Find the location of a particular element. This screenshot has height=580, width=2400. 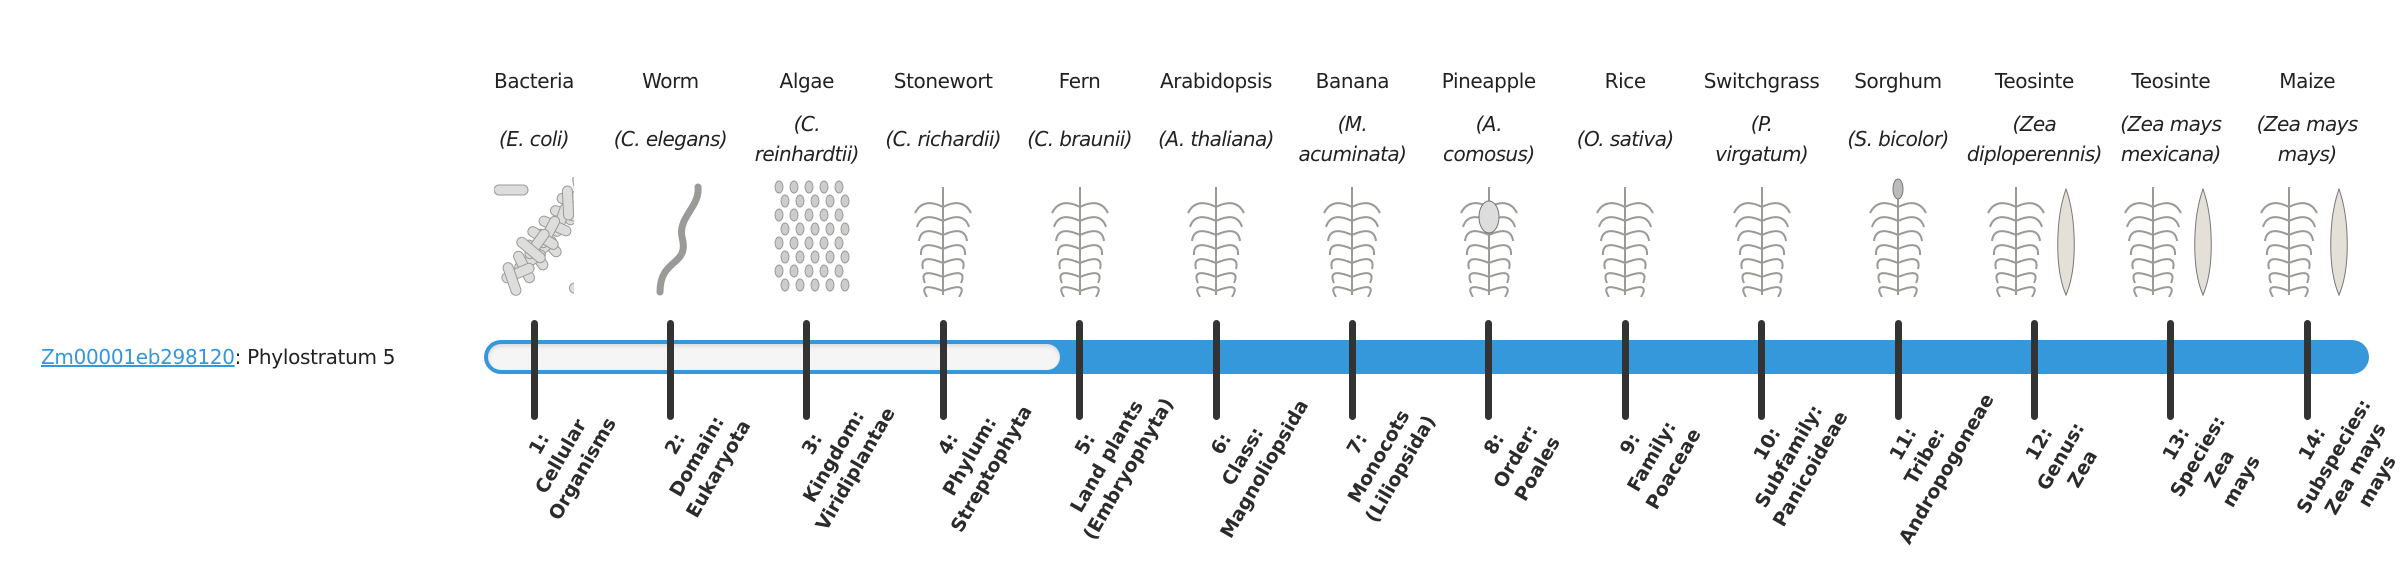

stratum-label: 14: Subspecies: Zea mays mays is located at coordinates (2330, 462).